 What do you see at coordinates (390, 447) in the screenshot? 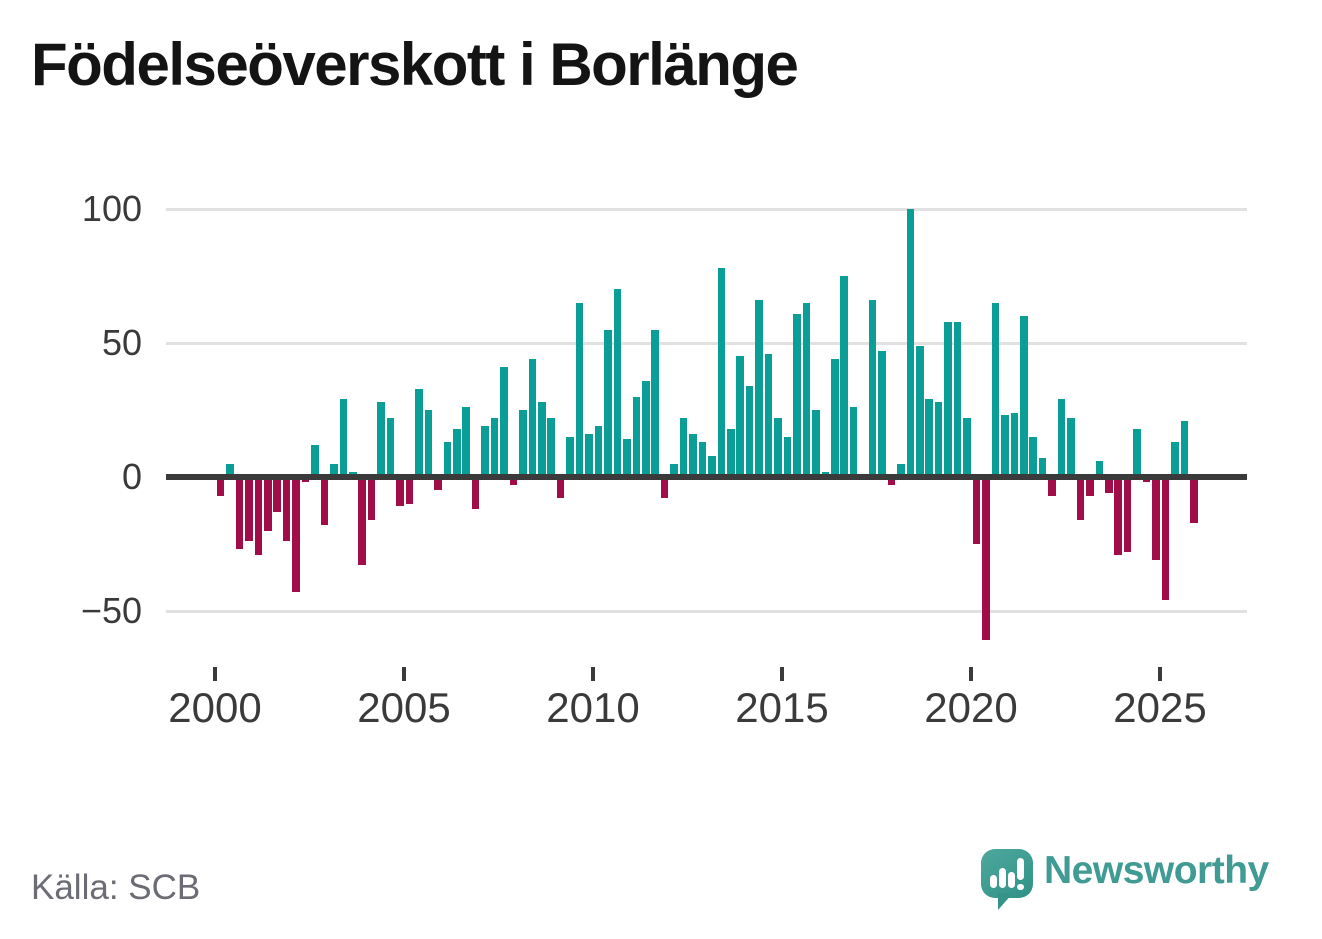
I see `bar-2004-Q3` at bounding box center [390, 447].